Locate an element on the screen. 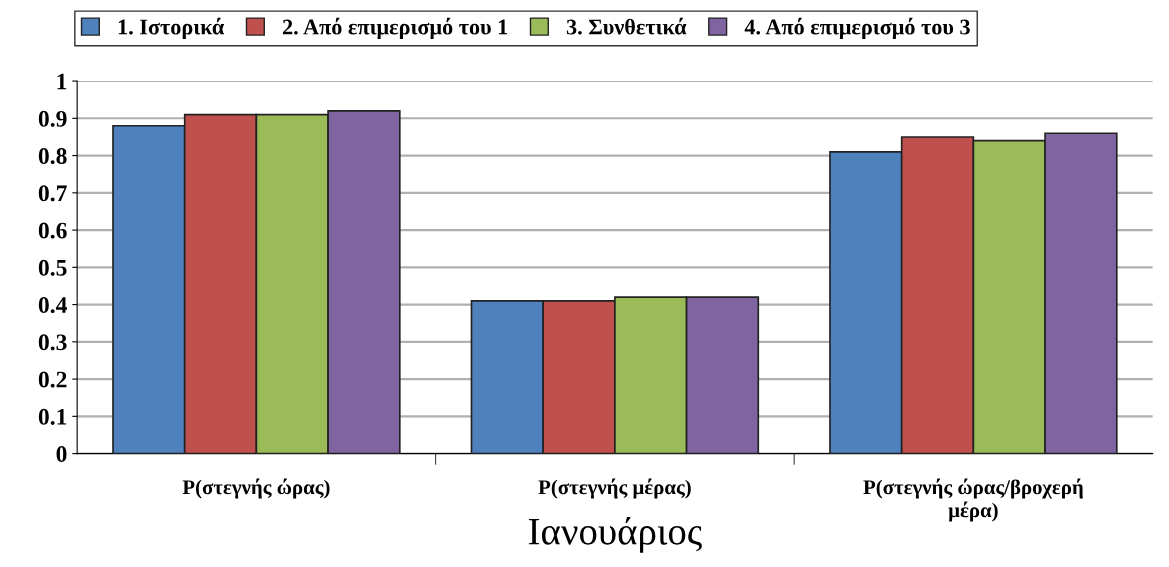 This screenshot has height=567, width=1169. x-tick-label: P(στεγνής ώρας) is located at coordinates (256, 488).